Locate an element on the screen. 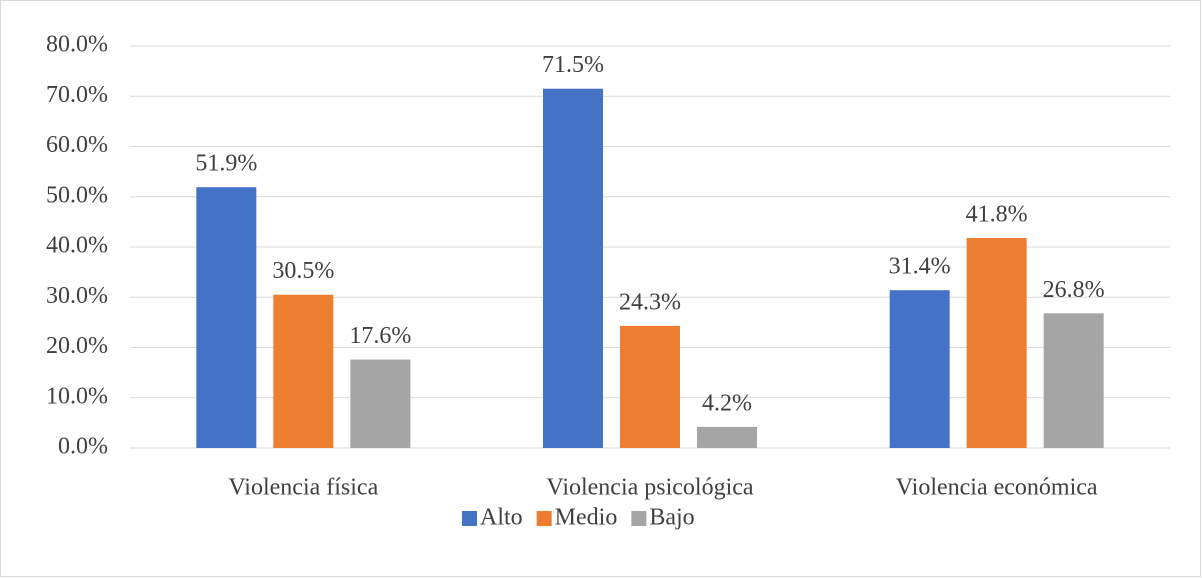 The height and width of the screenshot is (578, 1202). data-label: 51.9% is located at coordinates (226, 164).